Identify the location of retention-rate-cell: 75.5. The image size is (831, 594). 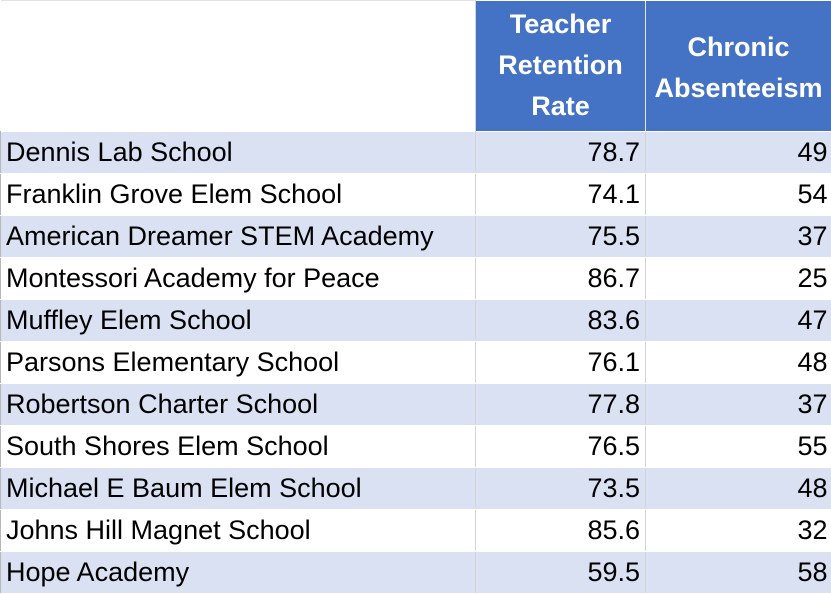
(561, 237).